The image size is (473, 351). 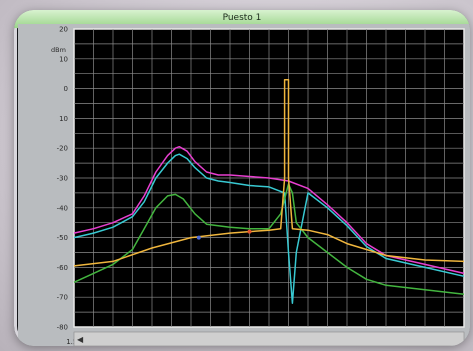 What do you see at coordinates (62, 298) in the screenshot?
I see `y-tick-label: -70` at bounding box center [62, 298].